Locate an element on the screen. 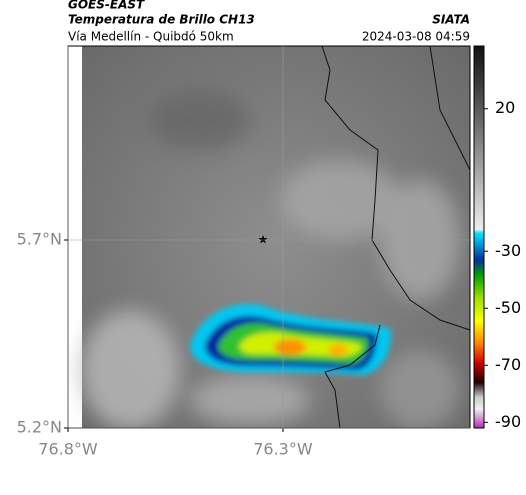 The height and width of the screenshot is (495, 526). colorbar-tick-label: -70 is located at coordinates (508, 364).